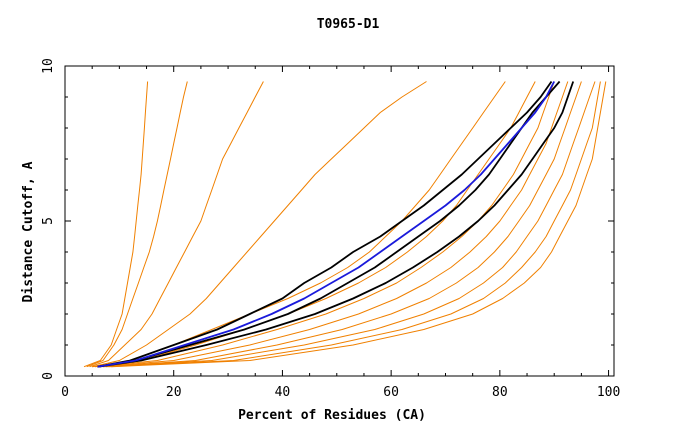 Image resolution: width=680 pixels, height=445 pixels. What do you see at coordinates (500, 392) in the screenshot?
I see `x-tick-label-80: 80` at bounding box center [500, 392].